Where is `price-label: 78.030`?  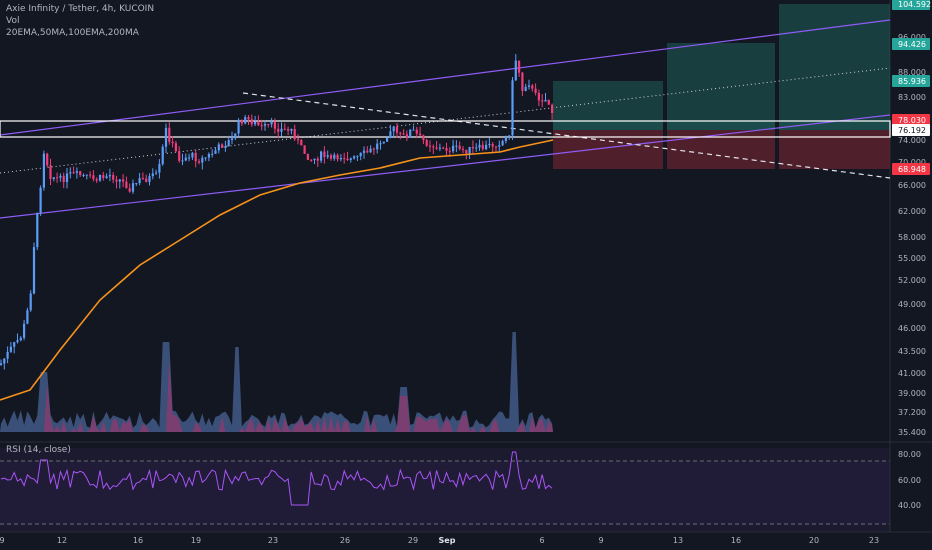
price-label: 78.030 is located at coordinates (912, 120).